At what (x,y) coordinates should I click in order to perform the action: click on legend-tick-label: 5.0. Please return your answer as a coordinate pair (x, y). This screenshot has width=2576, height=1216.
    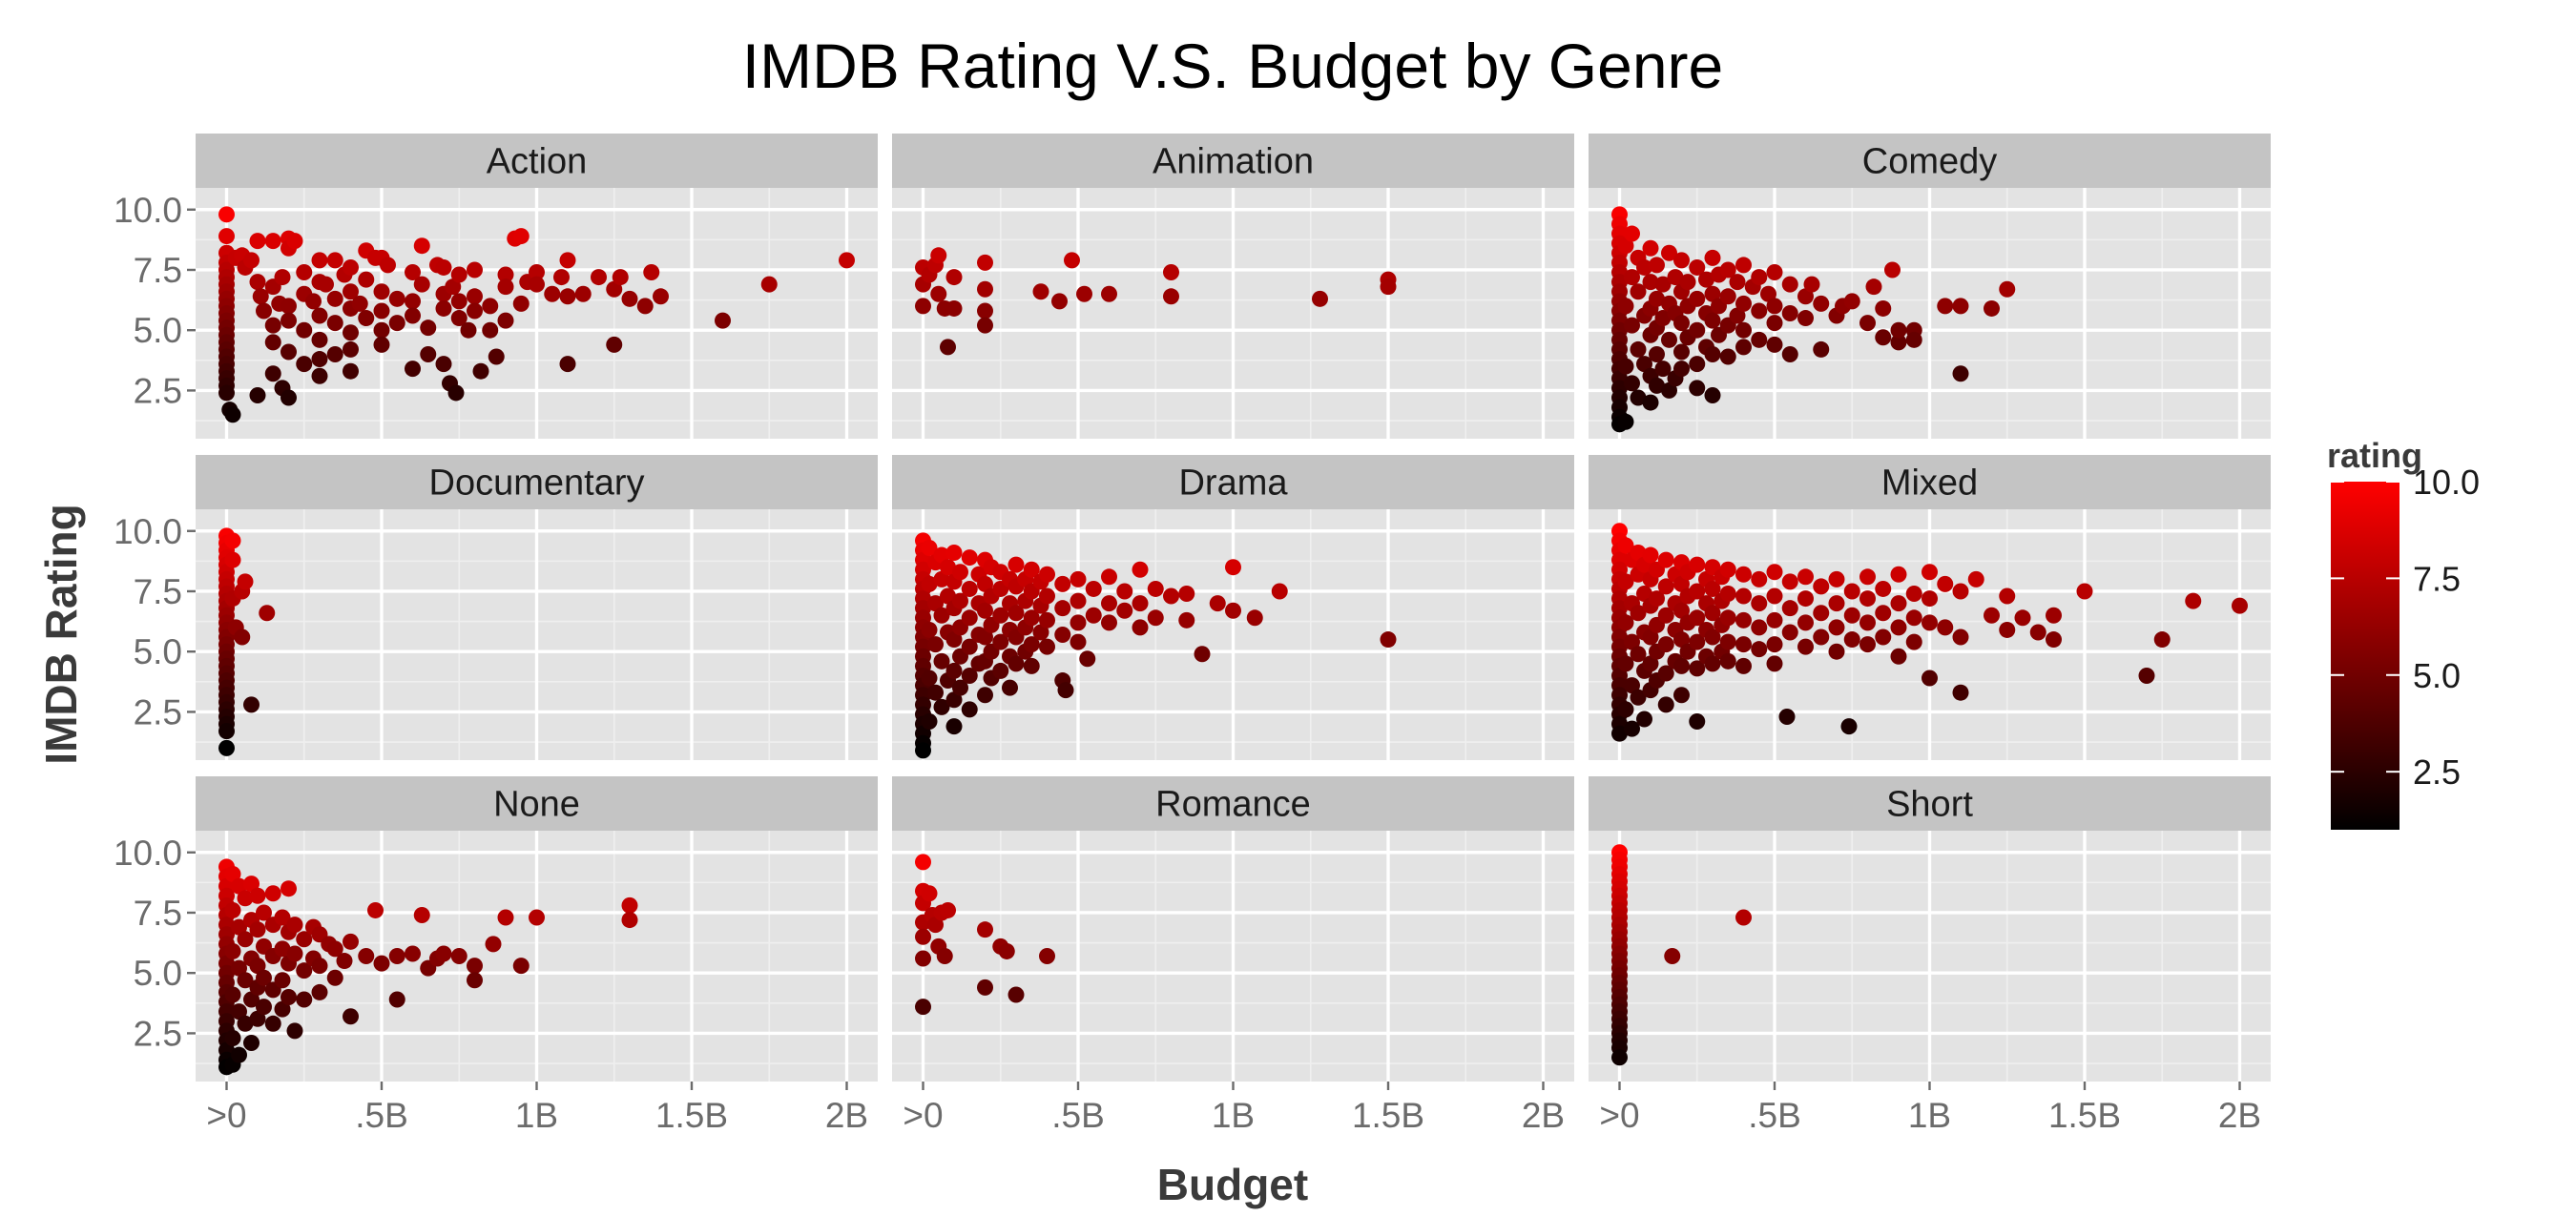
    Looking at the image, I should click on (2437, 675).